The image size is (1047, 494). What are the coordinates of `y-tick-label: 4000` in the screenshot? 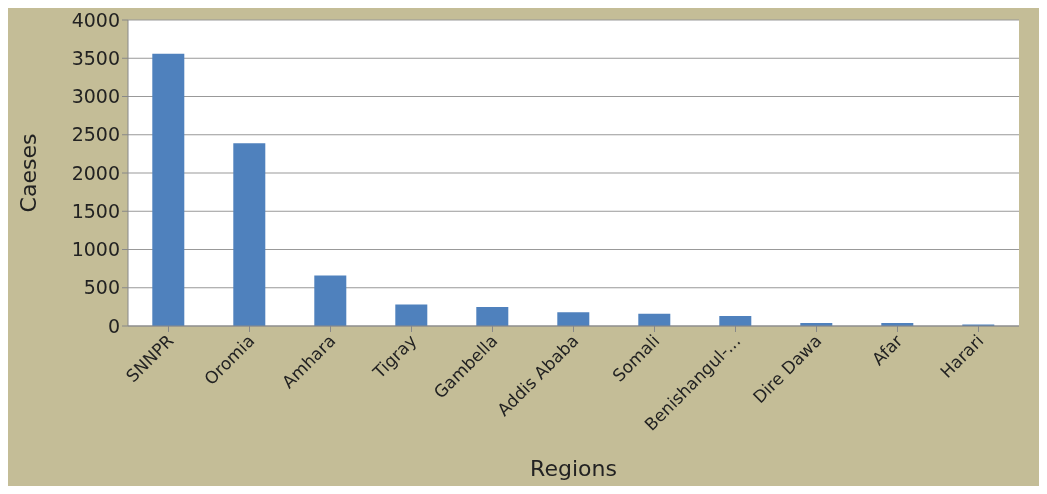 It's located at (95, 19).